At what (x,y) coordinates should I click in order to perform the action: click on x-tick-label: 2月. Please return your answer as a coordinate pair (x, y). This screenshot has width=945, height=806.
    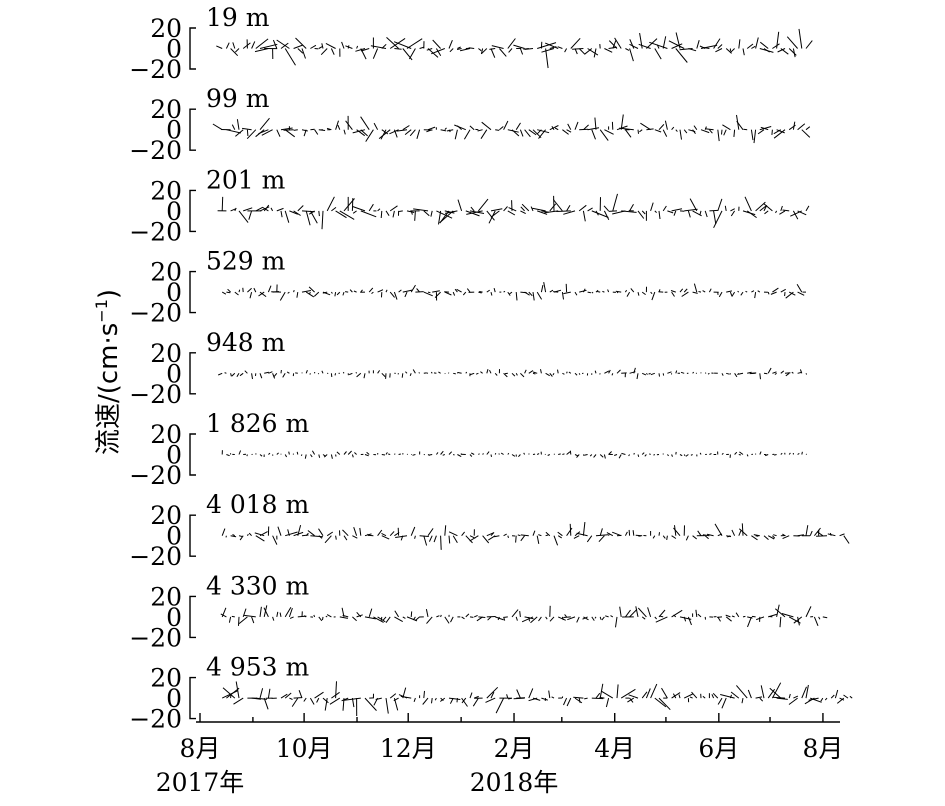
    Looking at the image, I should click on (514, 748).